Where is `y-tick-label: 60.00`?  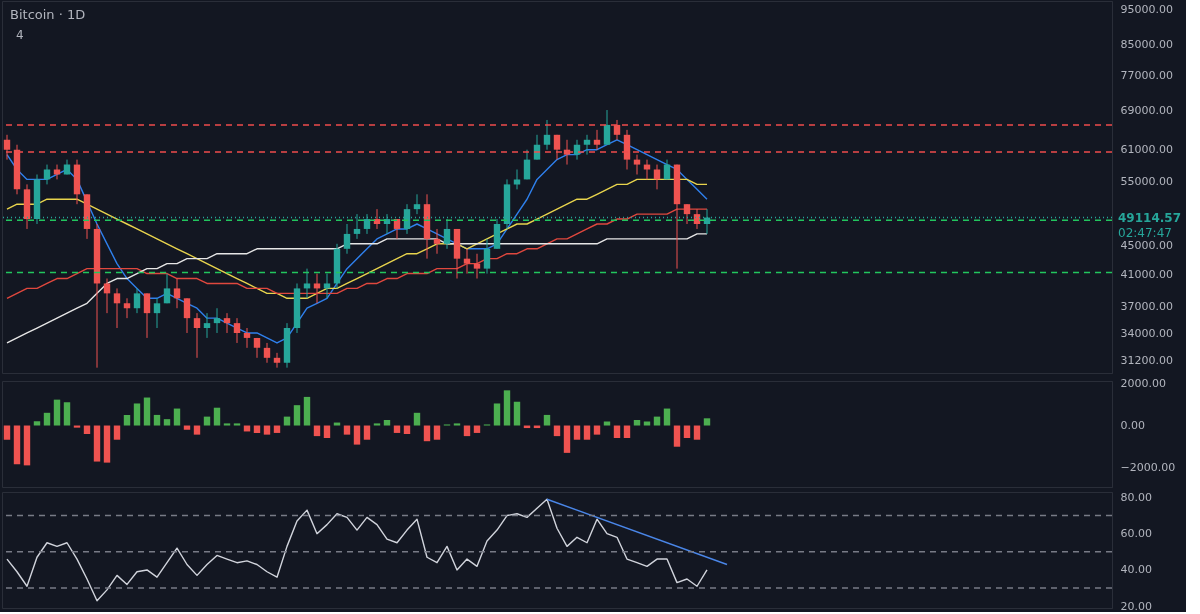 y-tick-label: 60.00 is located at coordinates (1136, 534).